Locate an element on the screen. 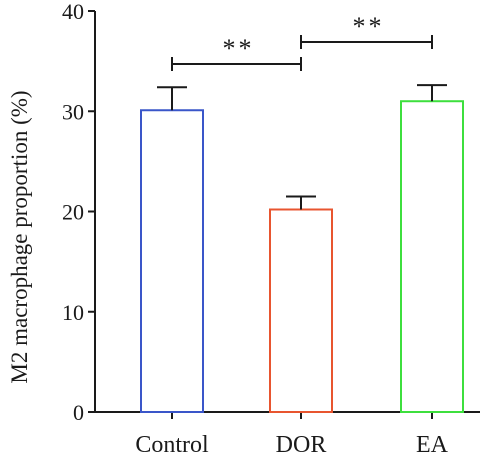  bar-control is located at coordinates (172, 261).